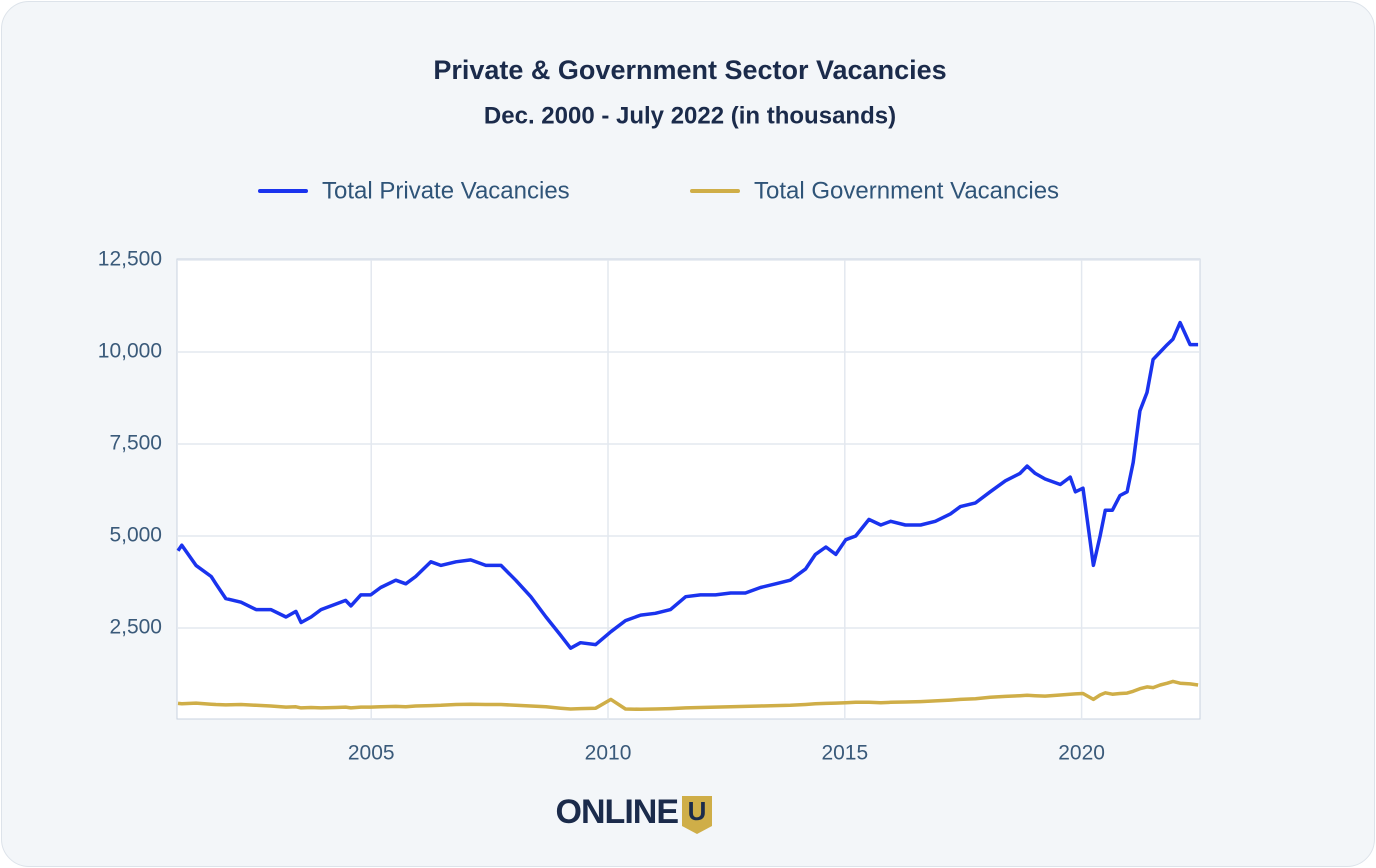  I want to click on x-tick-label: 2020, so click(1081, 753).